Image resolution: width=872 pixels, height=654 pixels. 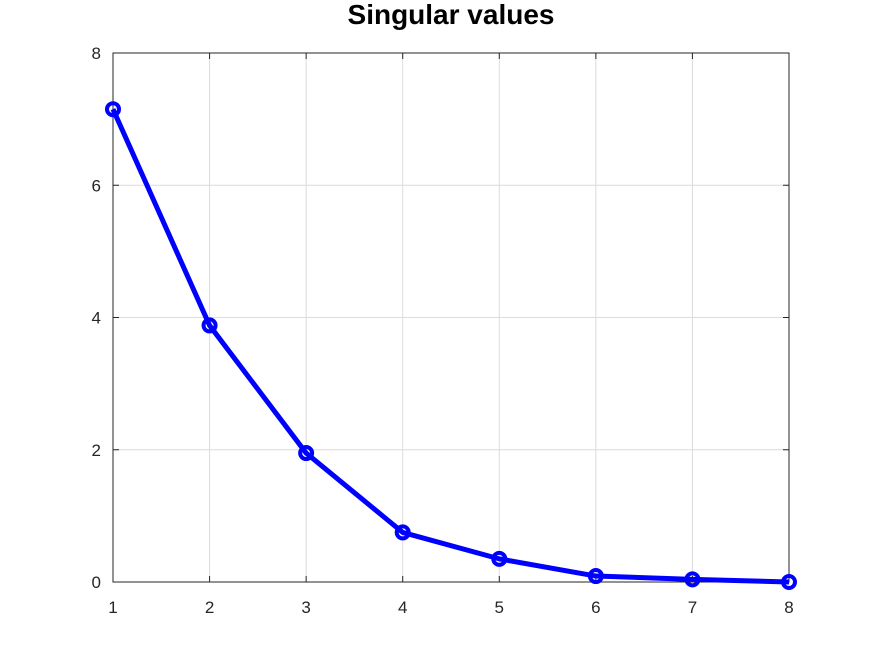 I want to click on chart-title: Singular values, so click(x=451, y=15).